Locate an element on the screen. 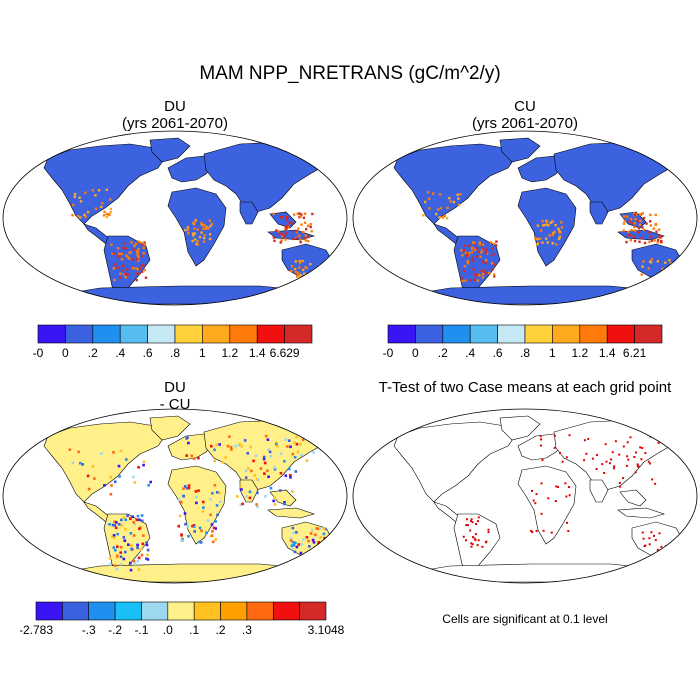  land-north-america is located at coordinates (454, 184).